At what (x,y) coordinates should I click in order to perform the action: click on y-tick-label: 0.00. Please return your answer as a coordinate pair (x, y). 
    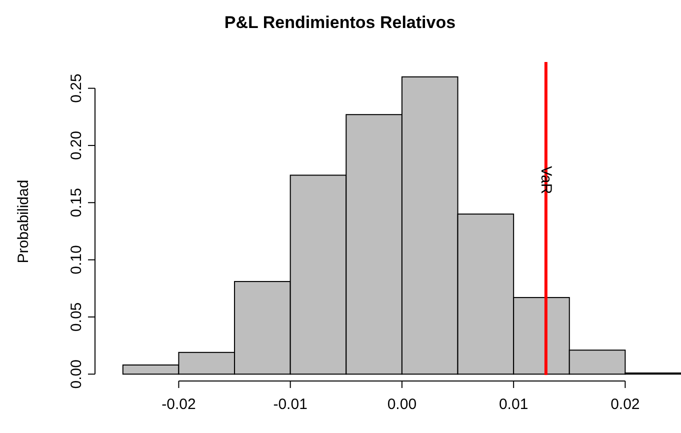
    Looking at the image, I should click on (76, 374).